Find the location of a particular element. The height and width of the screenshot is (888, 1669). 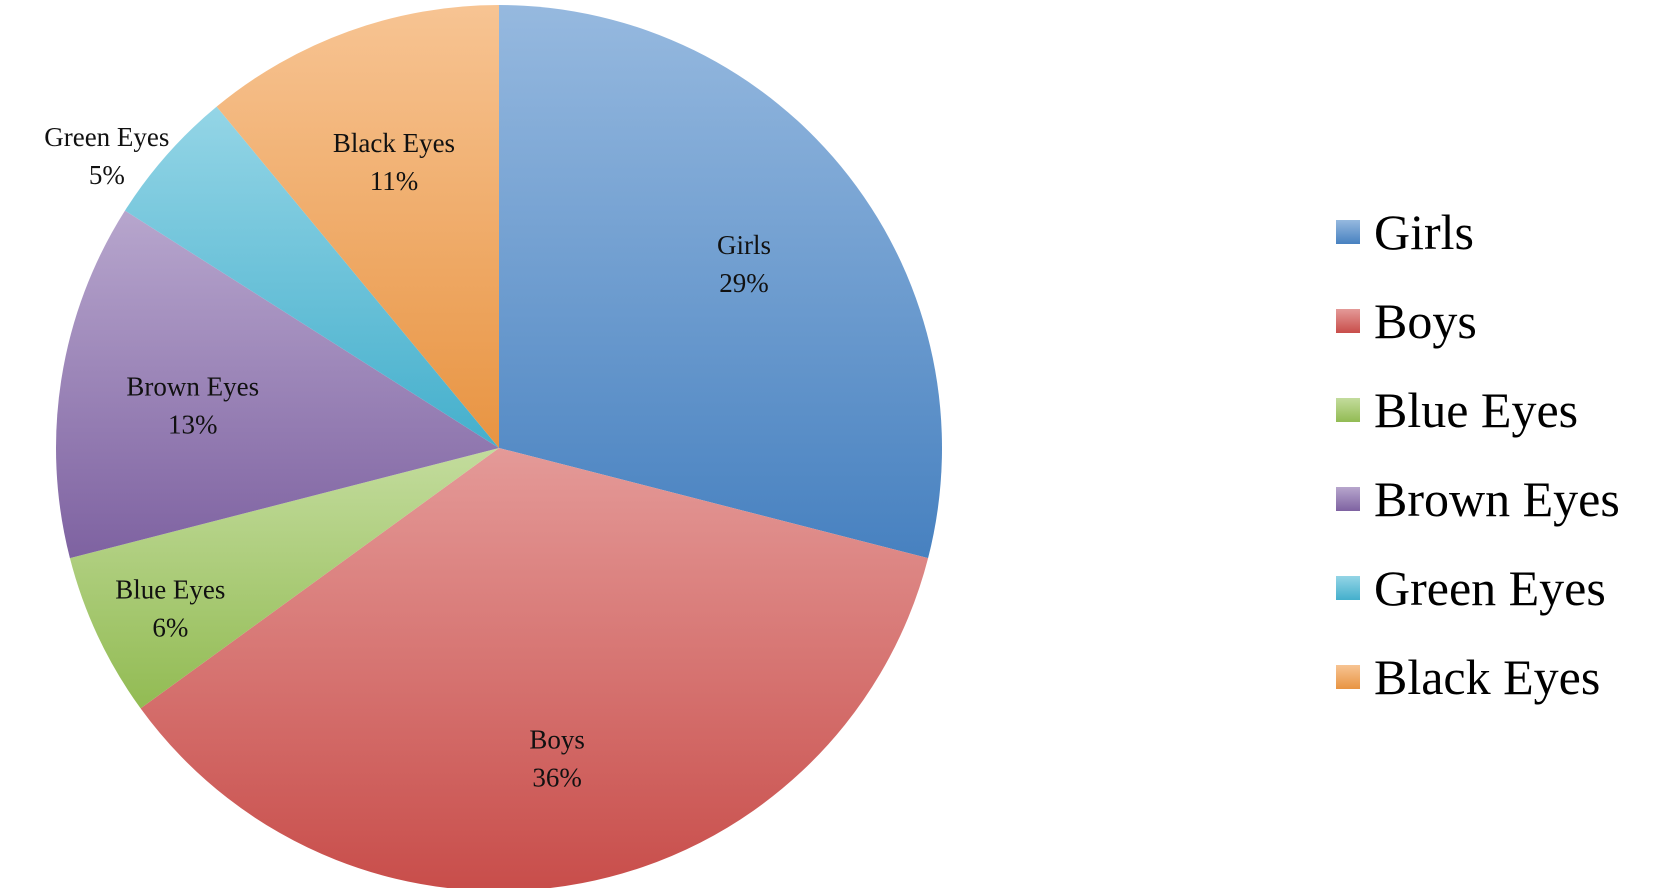

slice-label-girls: Girls is located at coordinates (744, 245).